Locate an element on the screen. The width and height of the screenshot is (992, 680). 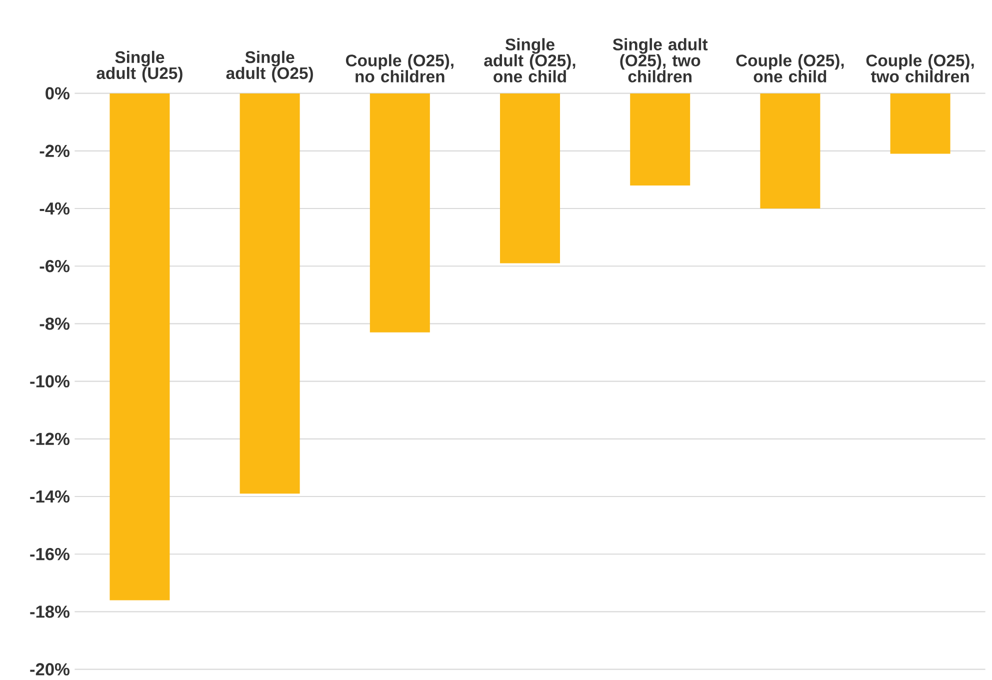
y-tick-label: 0% is located at coordinates (58, 93).